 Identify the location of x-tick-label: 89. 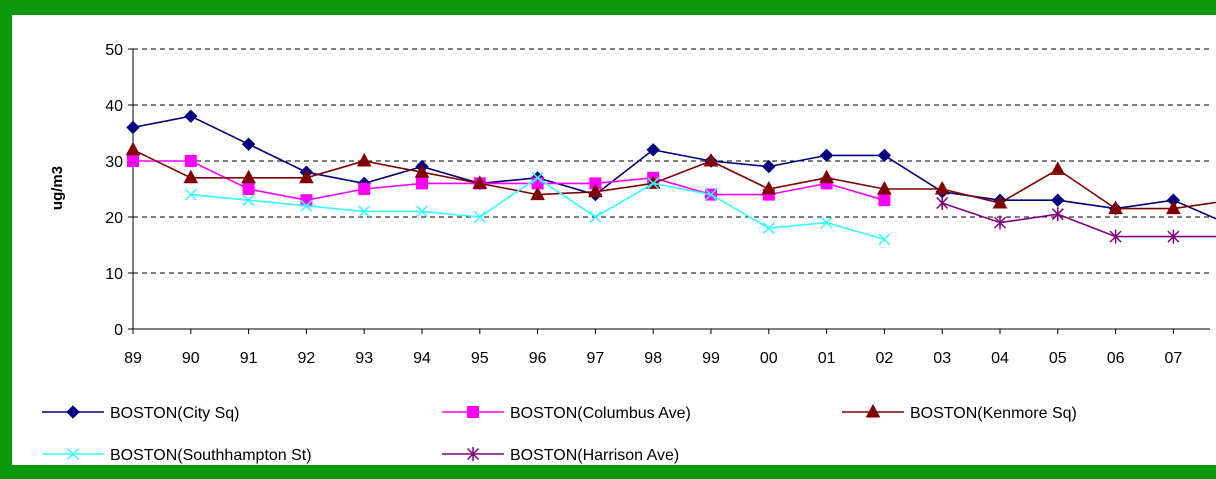
(133, 358).